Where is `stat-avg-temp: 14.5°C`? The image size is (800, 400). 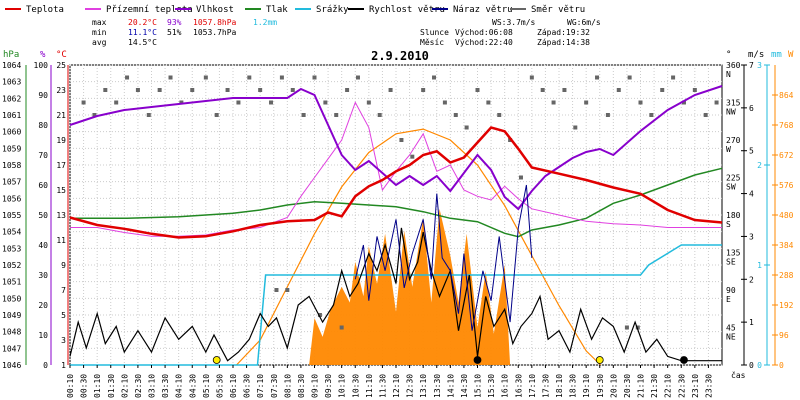 stat-avg-temp: 14.5°C is located at coordinates (142, 42).